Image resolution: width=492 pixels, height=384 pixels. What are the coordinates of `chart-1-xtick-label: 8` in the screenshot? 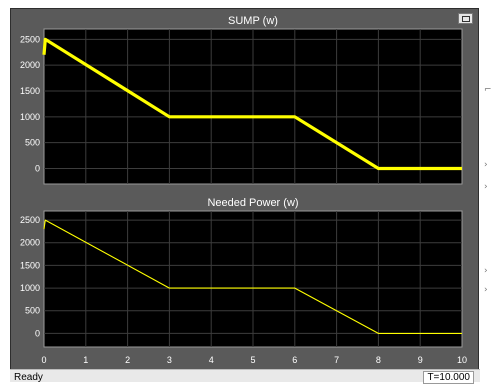 It's located at (378, 360).